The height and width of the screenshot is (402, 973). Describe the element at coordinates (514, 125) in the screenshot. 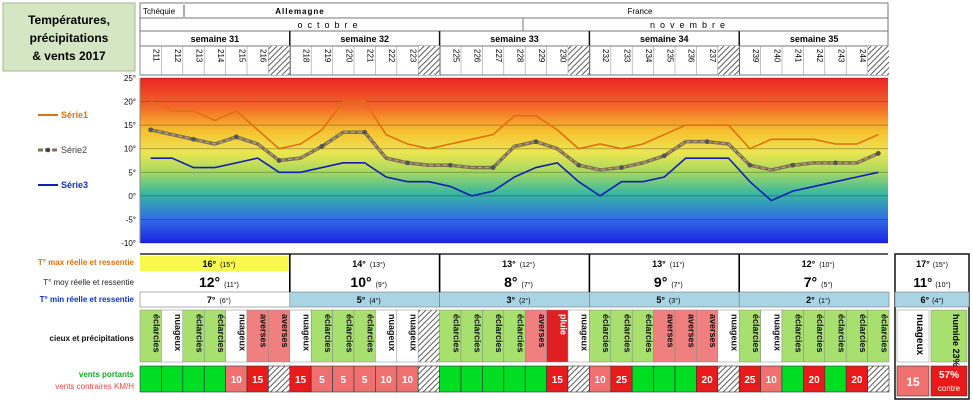

I see `series-line-serie1` at that location.